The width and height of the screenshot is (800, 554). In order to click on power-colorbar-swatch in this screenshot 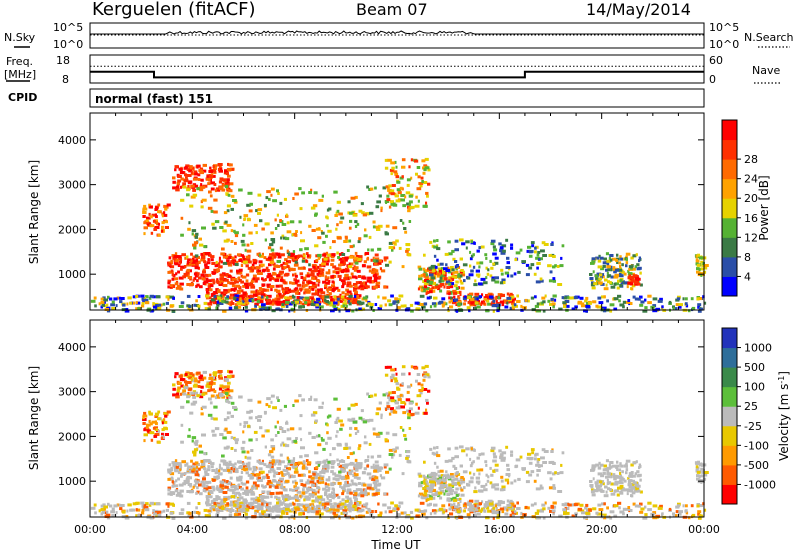, I will do `click(729, 149)`.